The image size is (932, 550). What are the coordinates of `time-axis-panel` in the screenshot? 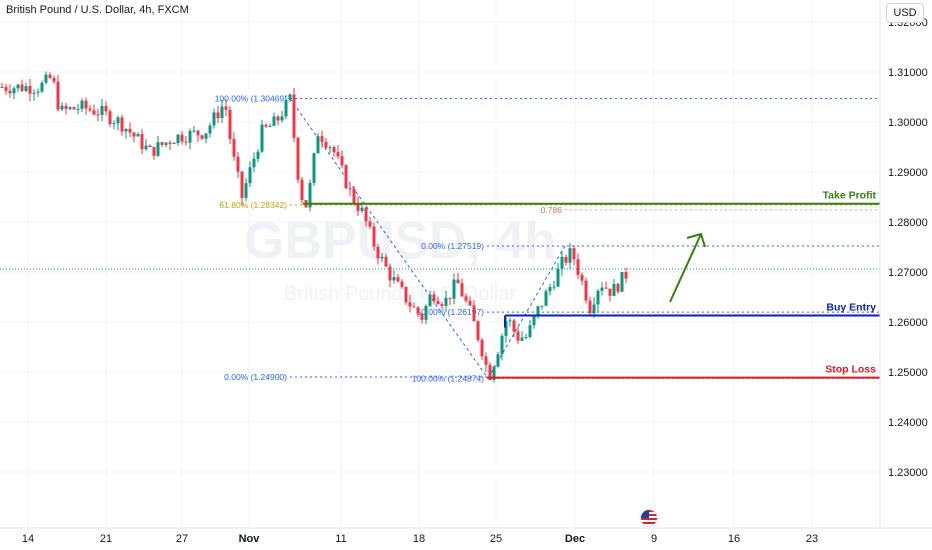 It's located at (466, 539).